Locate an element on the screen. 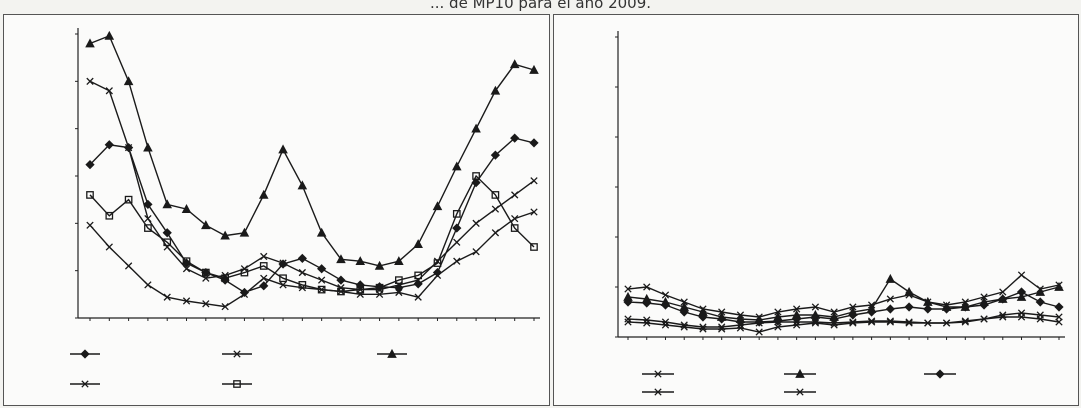  legend-item-noviembre is located at coordinates (658, 374).